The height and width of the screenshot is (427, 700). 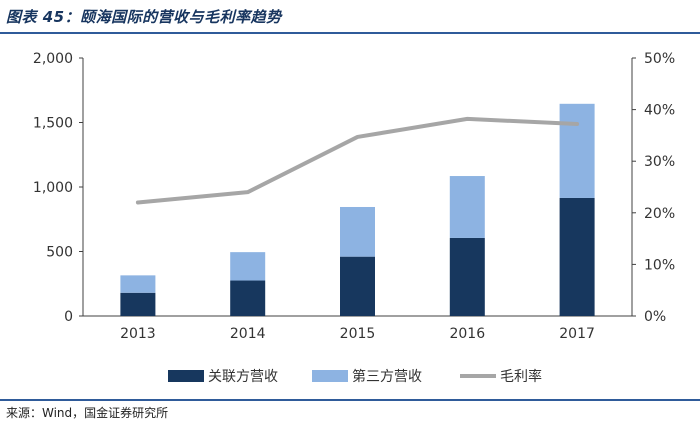 What do you see at coordinates (248, 298) in the screenshot?
I see `bar-related-party-2014` at bounding box center [248, 298].